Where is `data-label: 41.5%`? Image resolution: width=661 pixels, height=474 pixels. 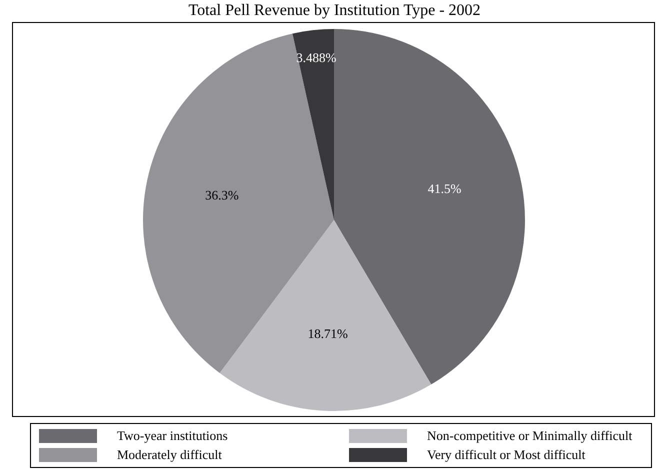 data-label: 41.5% is located at coordinates (444, 188).